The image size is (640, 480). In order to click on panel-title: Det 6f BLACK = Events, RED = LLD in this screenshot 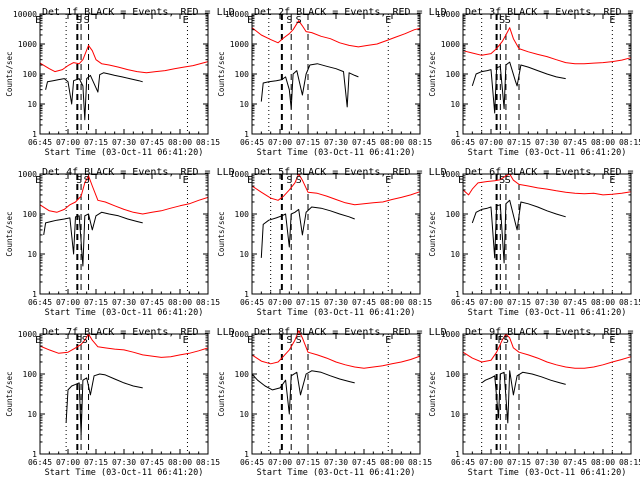, I will do `click(552, 172)`.